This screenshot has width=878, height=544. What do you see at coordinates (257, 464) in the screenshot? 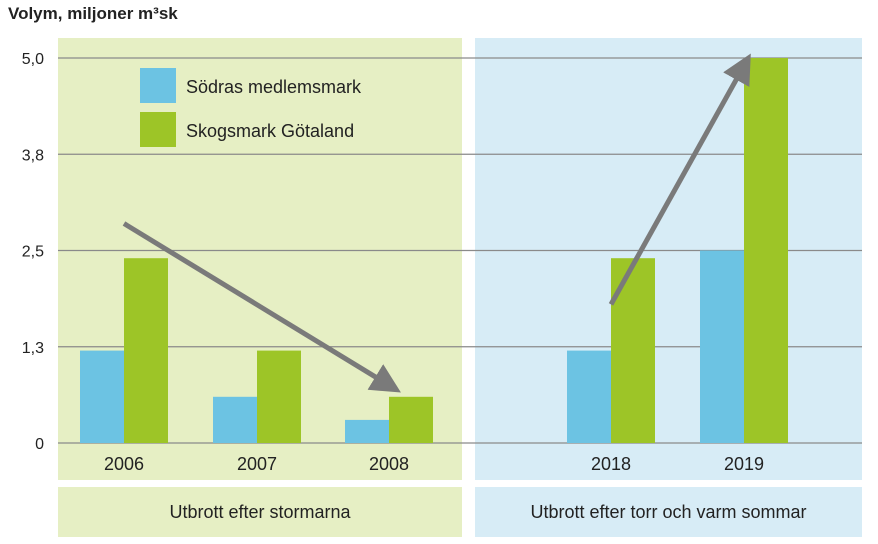
I see `x-tick-label: 2007` at bounding box center [257, 464].